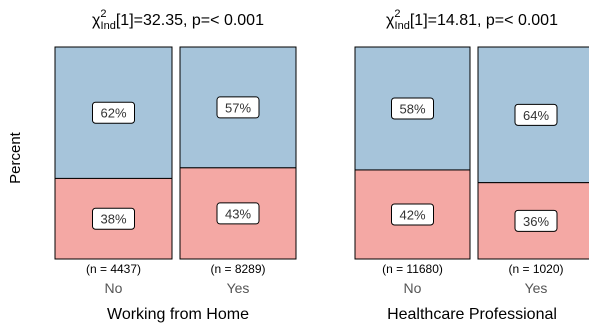 The height and width of the screenshot is (329, 589). Describe the element at coordinates (15, 157) in the screenshot. I see `y-axis-label: Percent` at that location.